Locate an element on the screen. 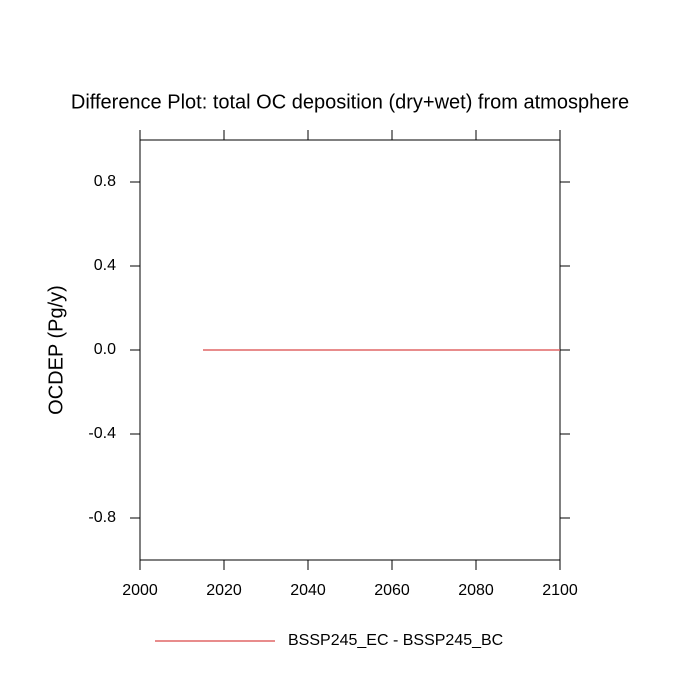 This screenshot has height=700, width=700. y-tick-label: -0.8 is located at coordinates (102, 517).